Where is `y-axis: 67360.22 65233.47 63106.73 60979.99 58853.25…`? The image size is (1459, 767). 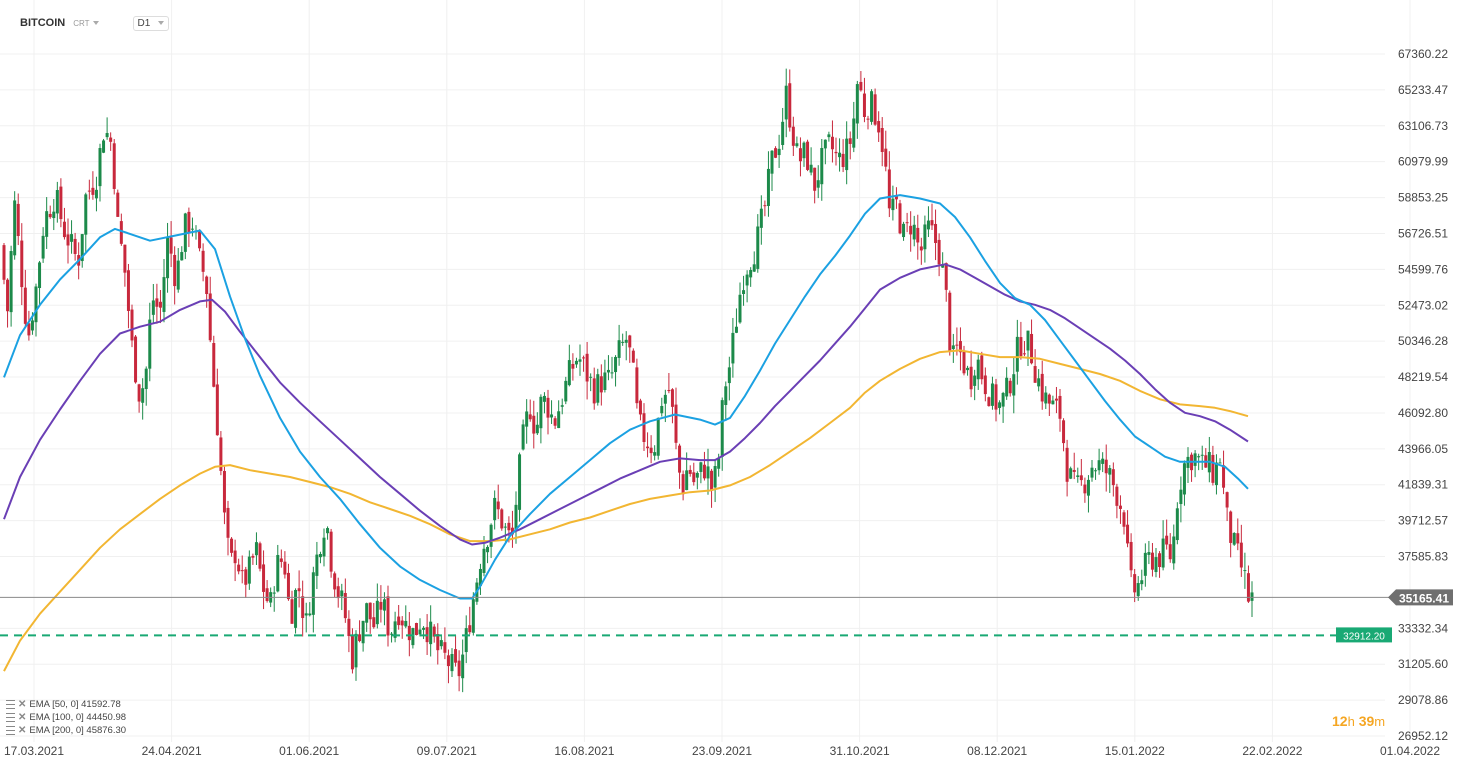
y-axis: 67360.22 65233.47 63106.73 60979.99 58853.25… is located at coordinates (1423, 395).